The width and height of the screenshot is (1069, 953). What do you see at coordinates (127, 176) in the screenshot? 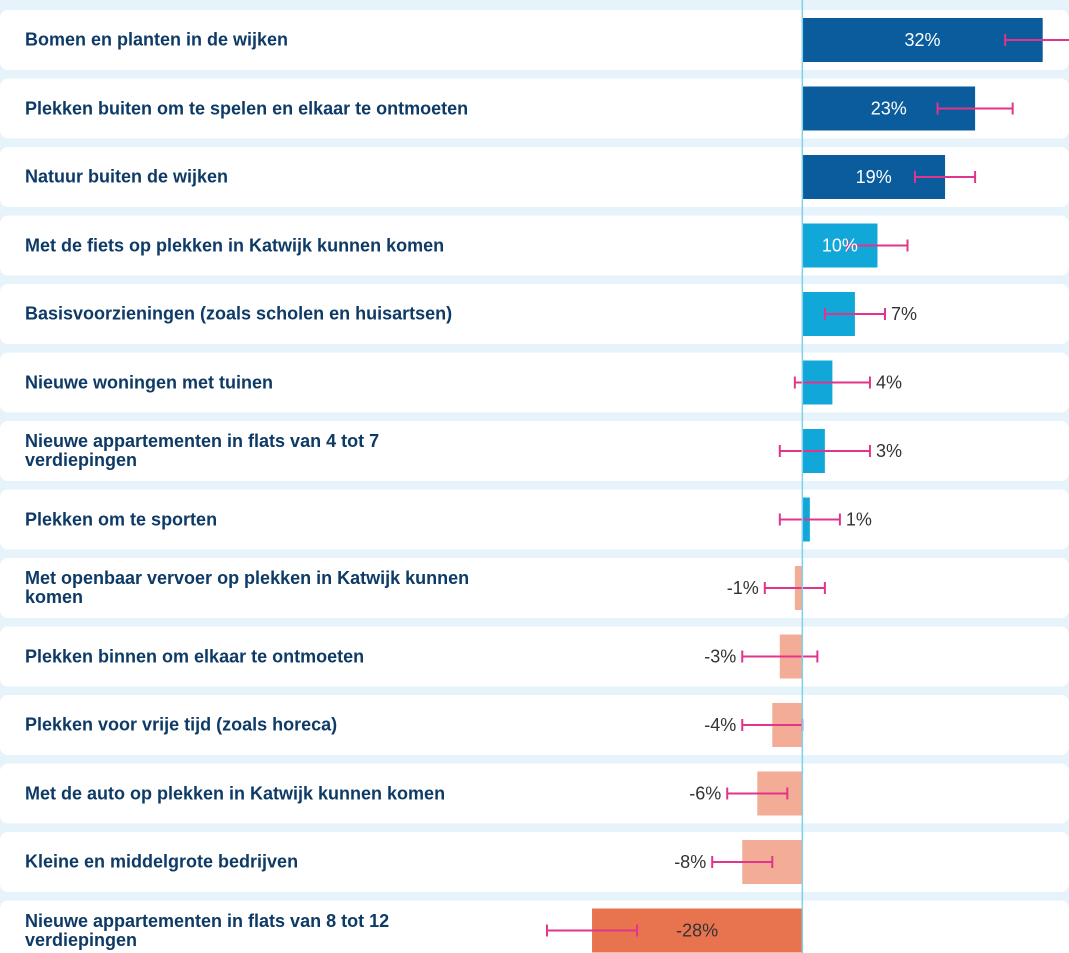
I see `category-label: Natuur buiten de wijken` at bounding box center [127, 176].